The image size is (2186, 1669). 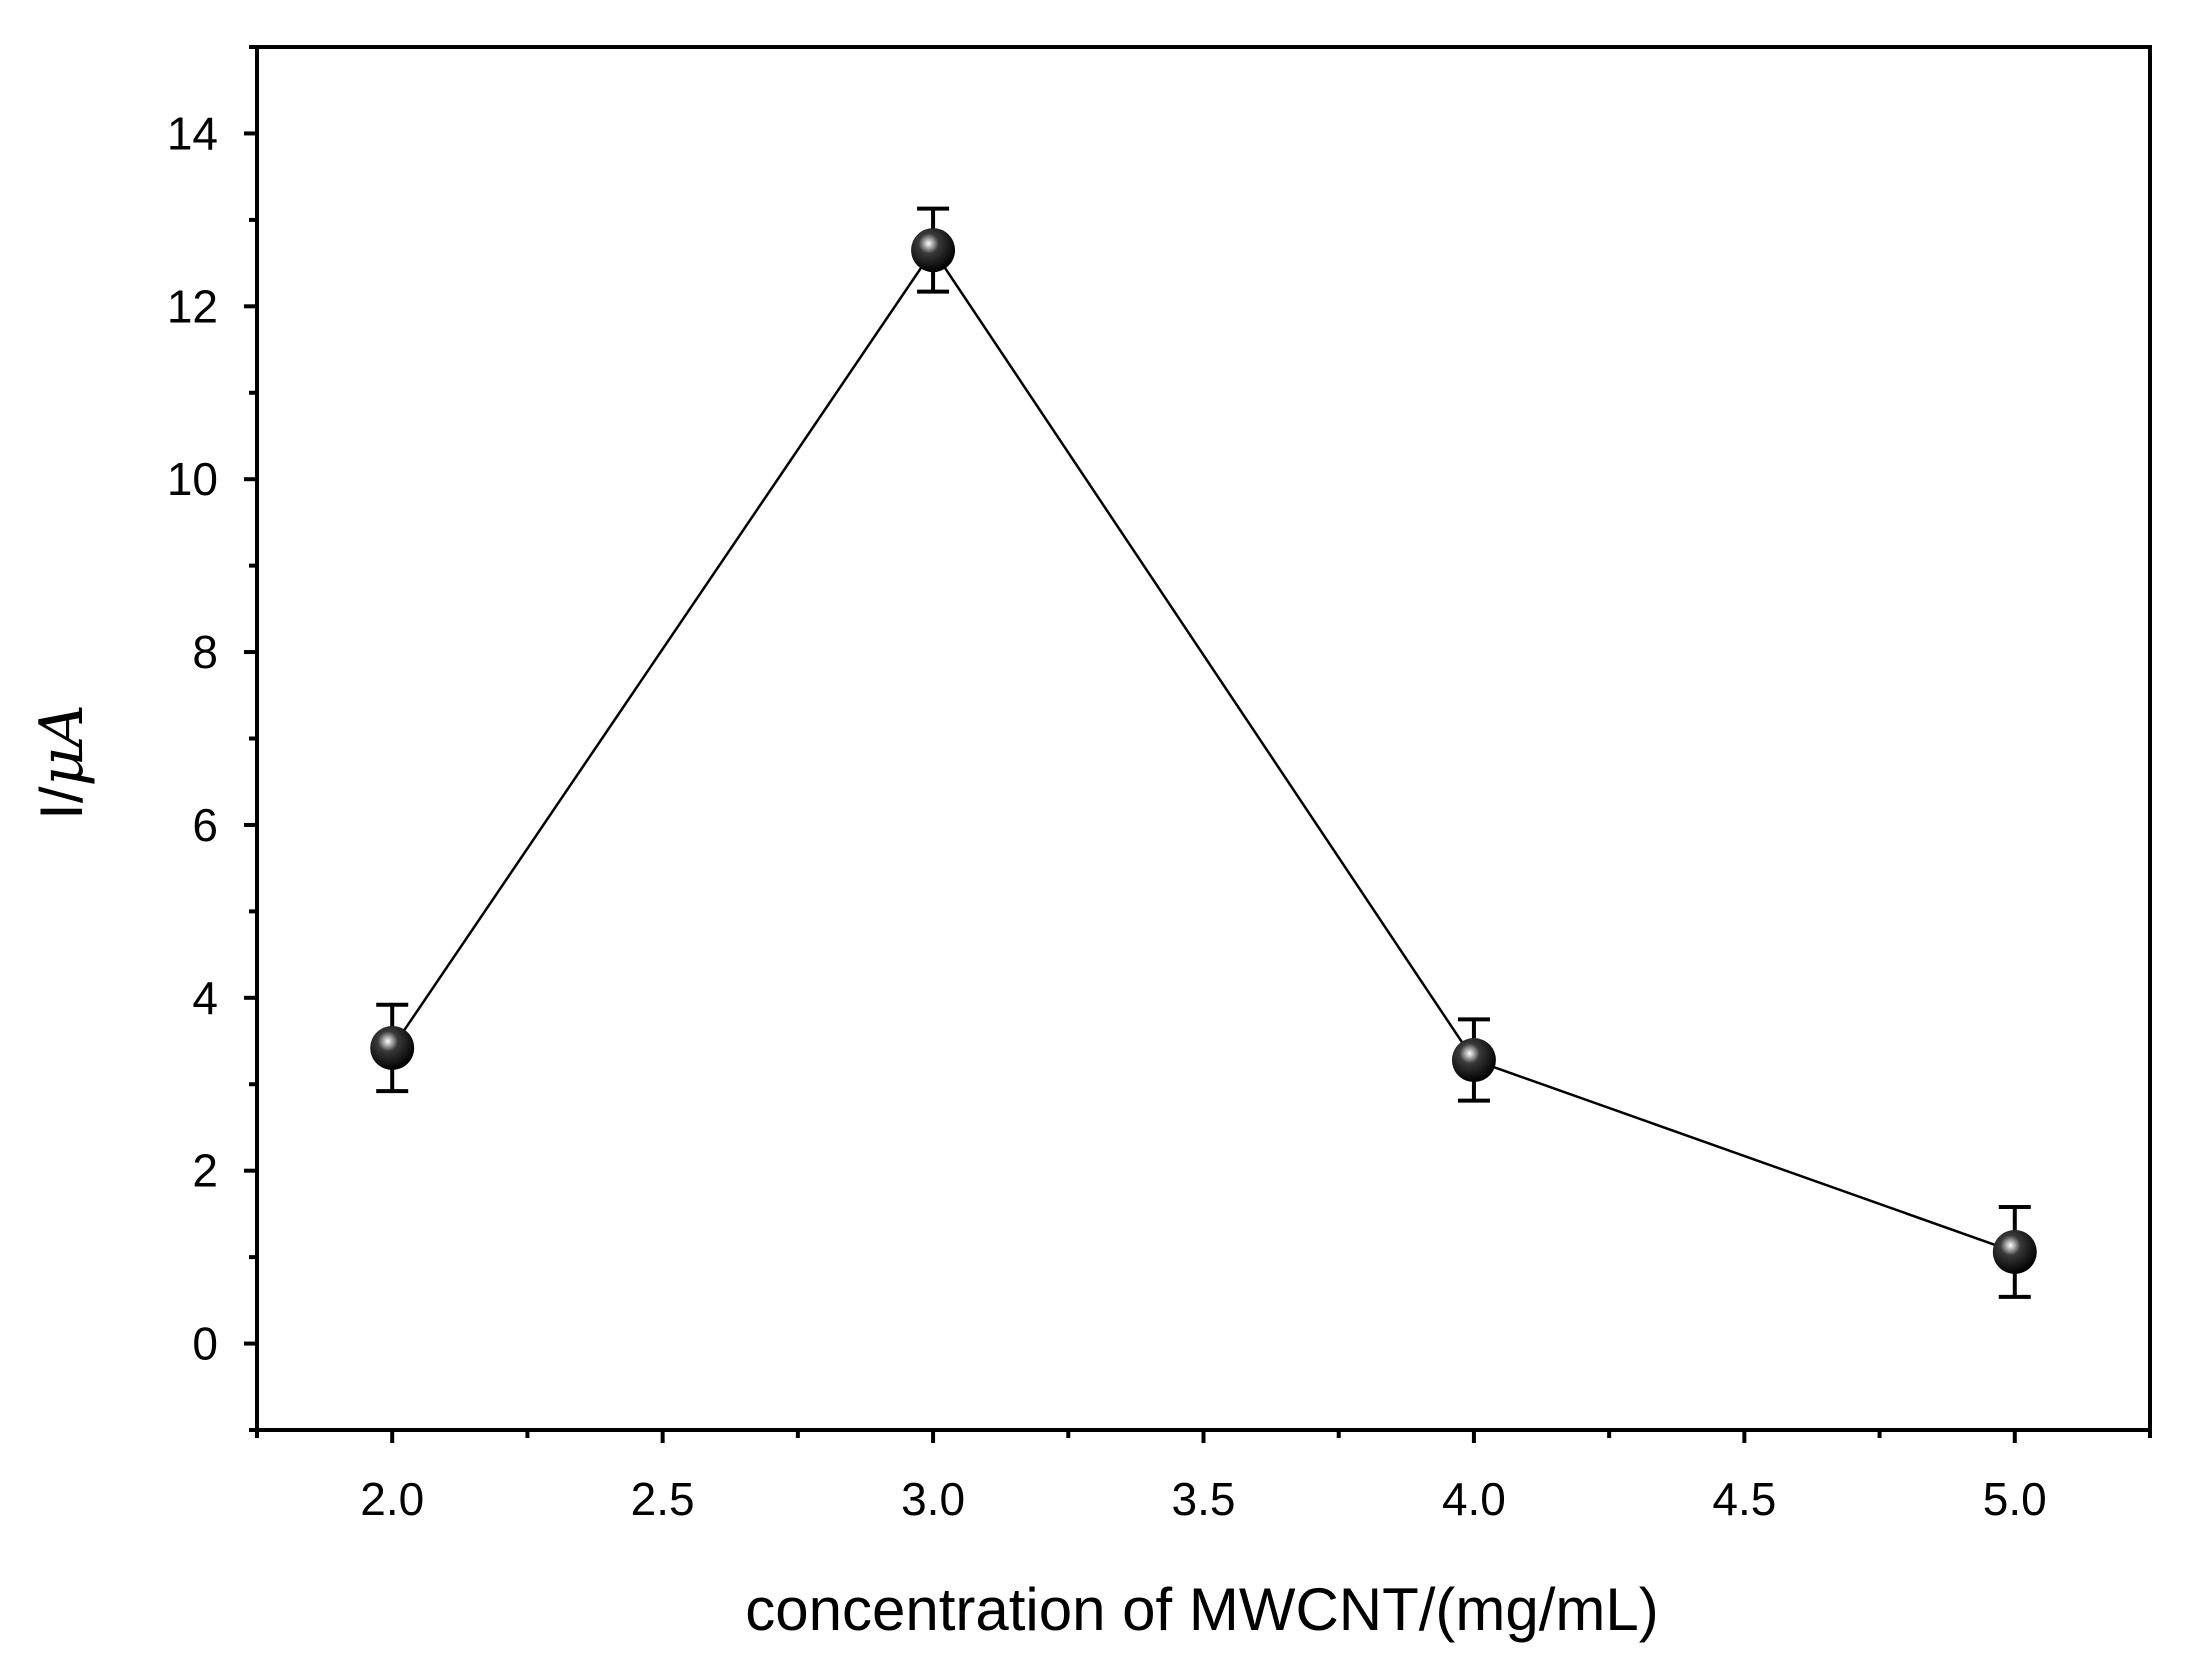 What do you see at coordinates (192, 133) in the screenshot?
I see `y-tick-label: 14` at bounding box center [192, 133].